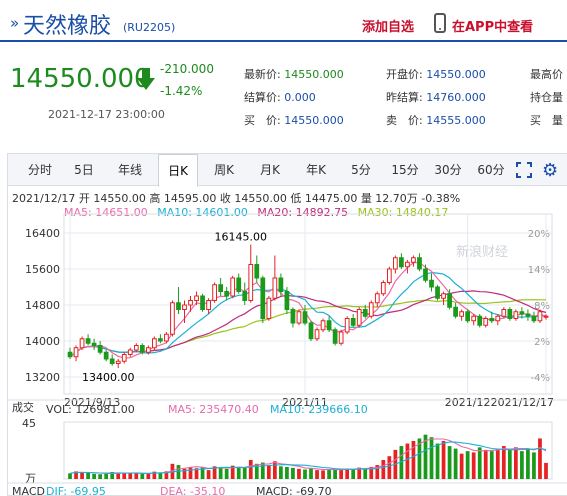 The width and height of the screenshot is (567, 496). Describe the element at coordinates (319, 409) in the screenshot. I see `volume-ma10: MA10: 239666.10` at that location.